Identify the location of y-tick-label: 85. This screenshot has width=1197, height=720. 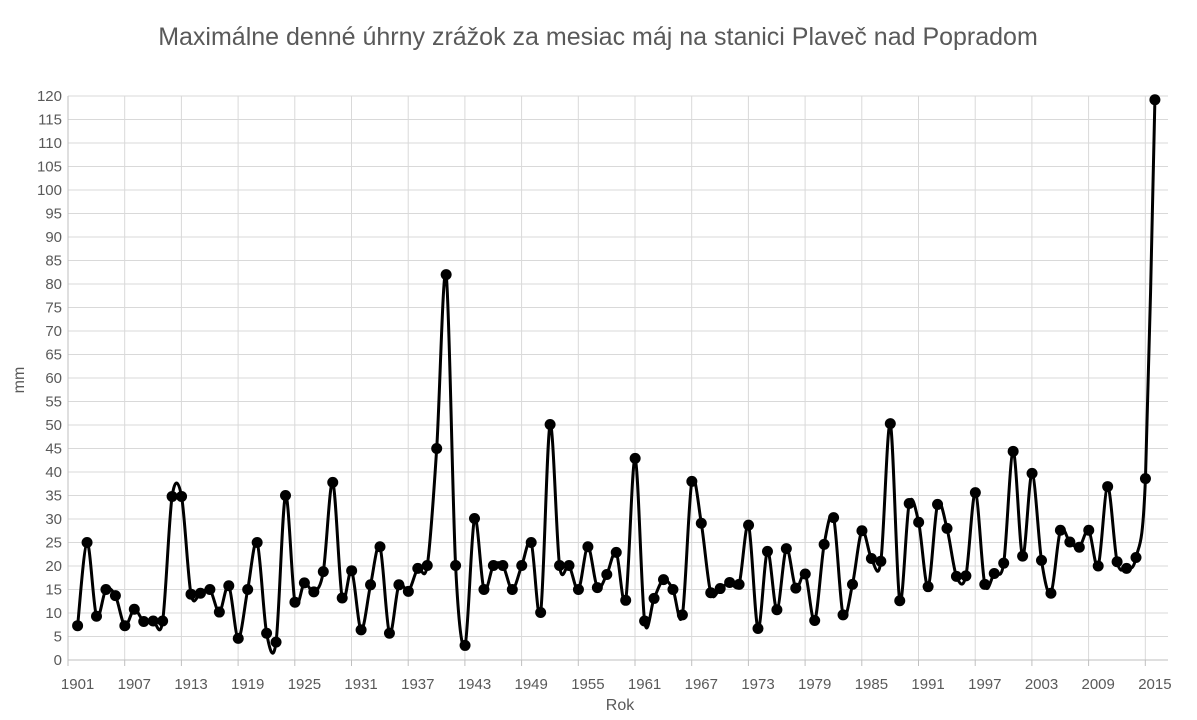
(53, 261).